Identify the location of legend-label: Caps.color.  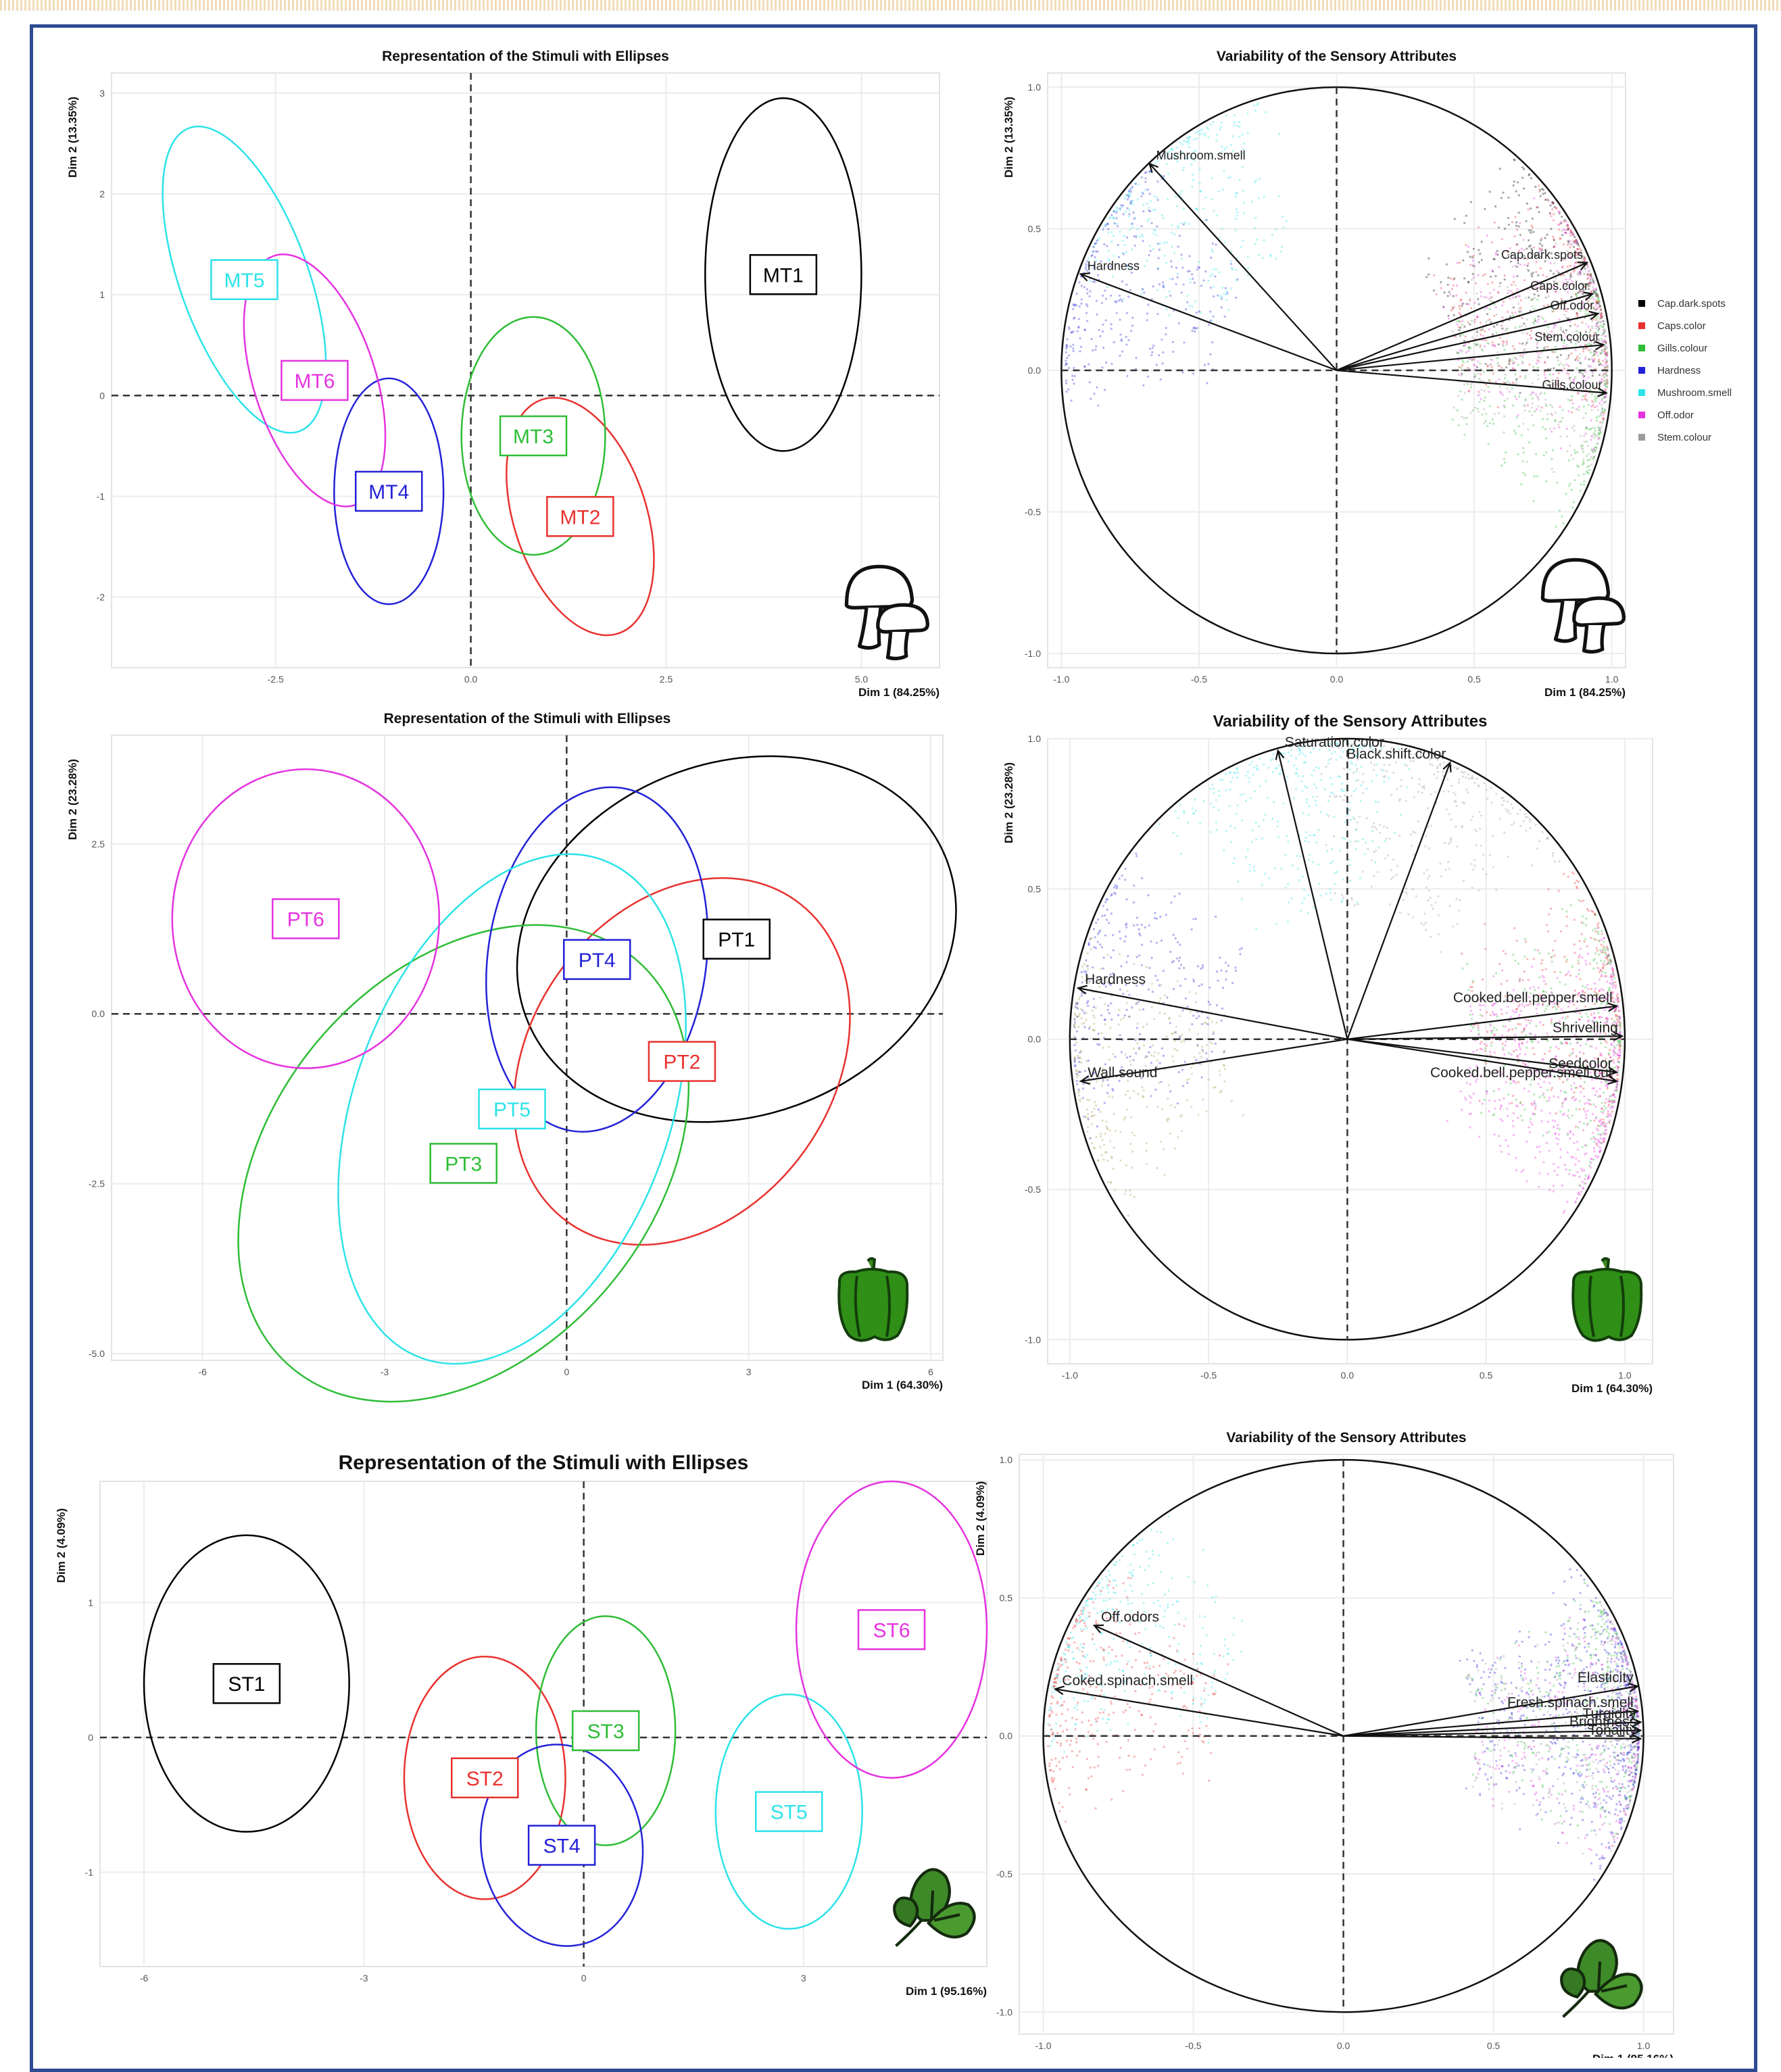
(1681, 326).